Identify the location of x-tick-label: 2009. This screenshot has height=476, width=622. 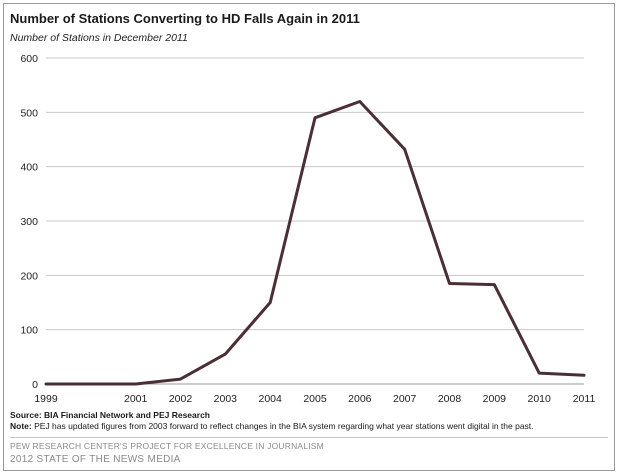
(495, 399).